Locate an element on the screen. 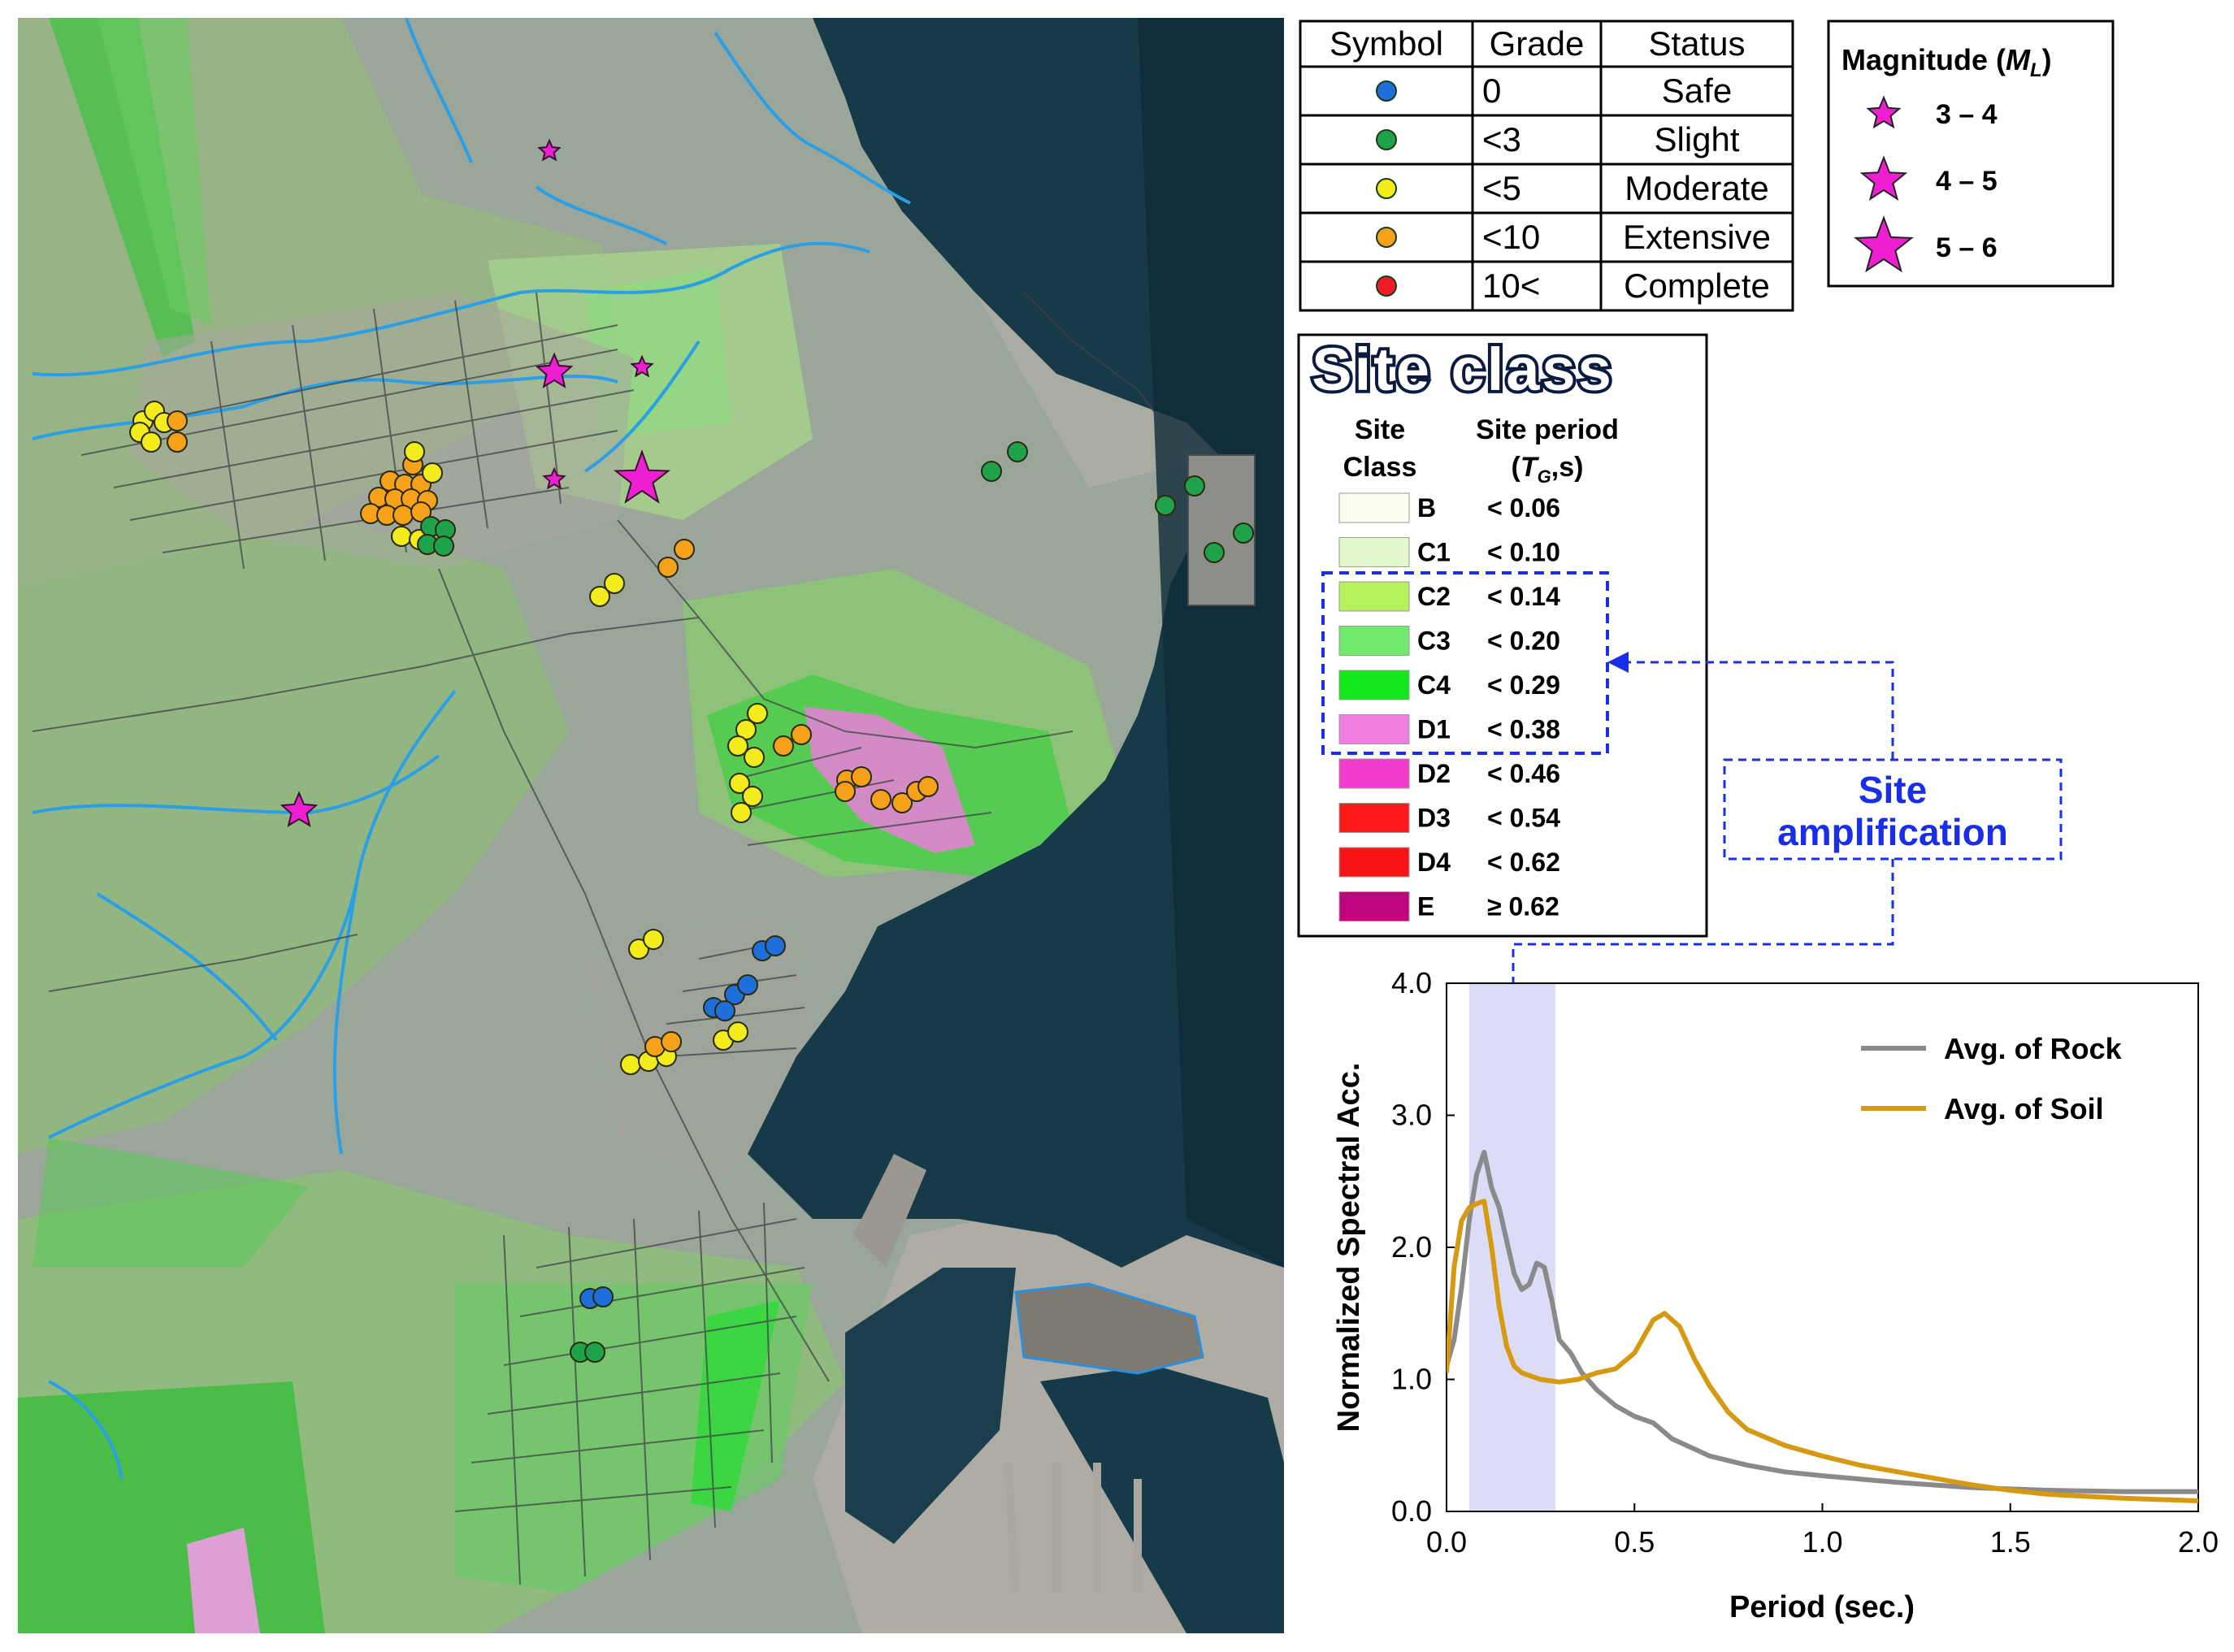  damage-status: Safe is located at coordinates (1697, 91).